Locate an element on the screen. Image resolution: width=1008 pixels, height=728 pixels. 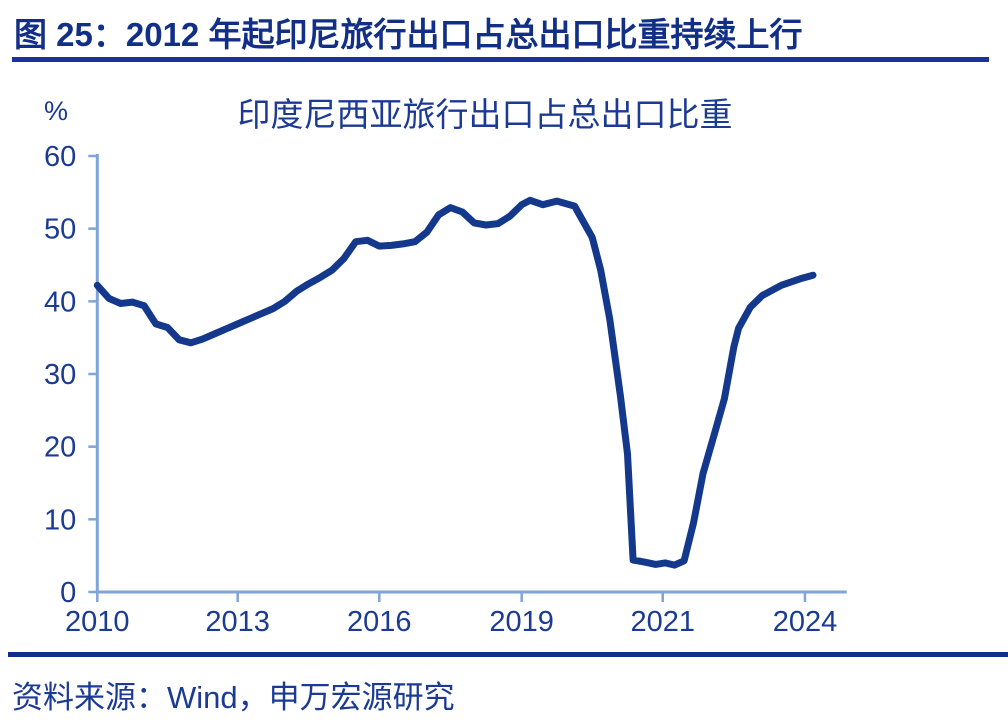
x-tick-label: 2024 is located at coordinates (805, 622).